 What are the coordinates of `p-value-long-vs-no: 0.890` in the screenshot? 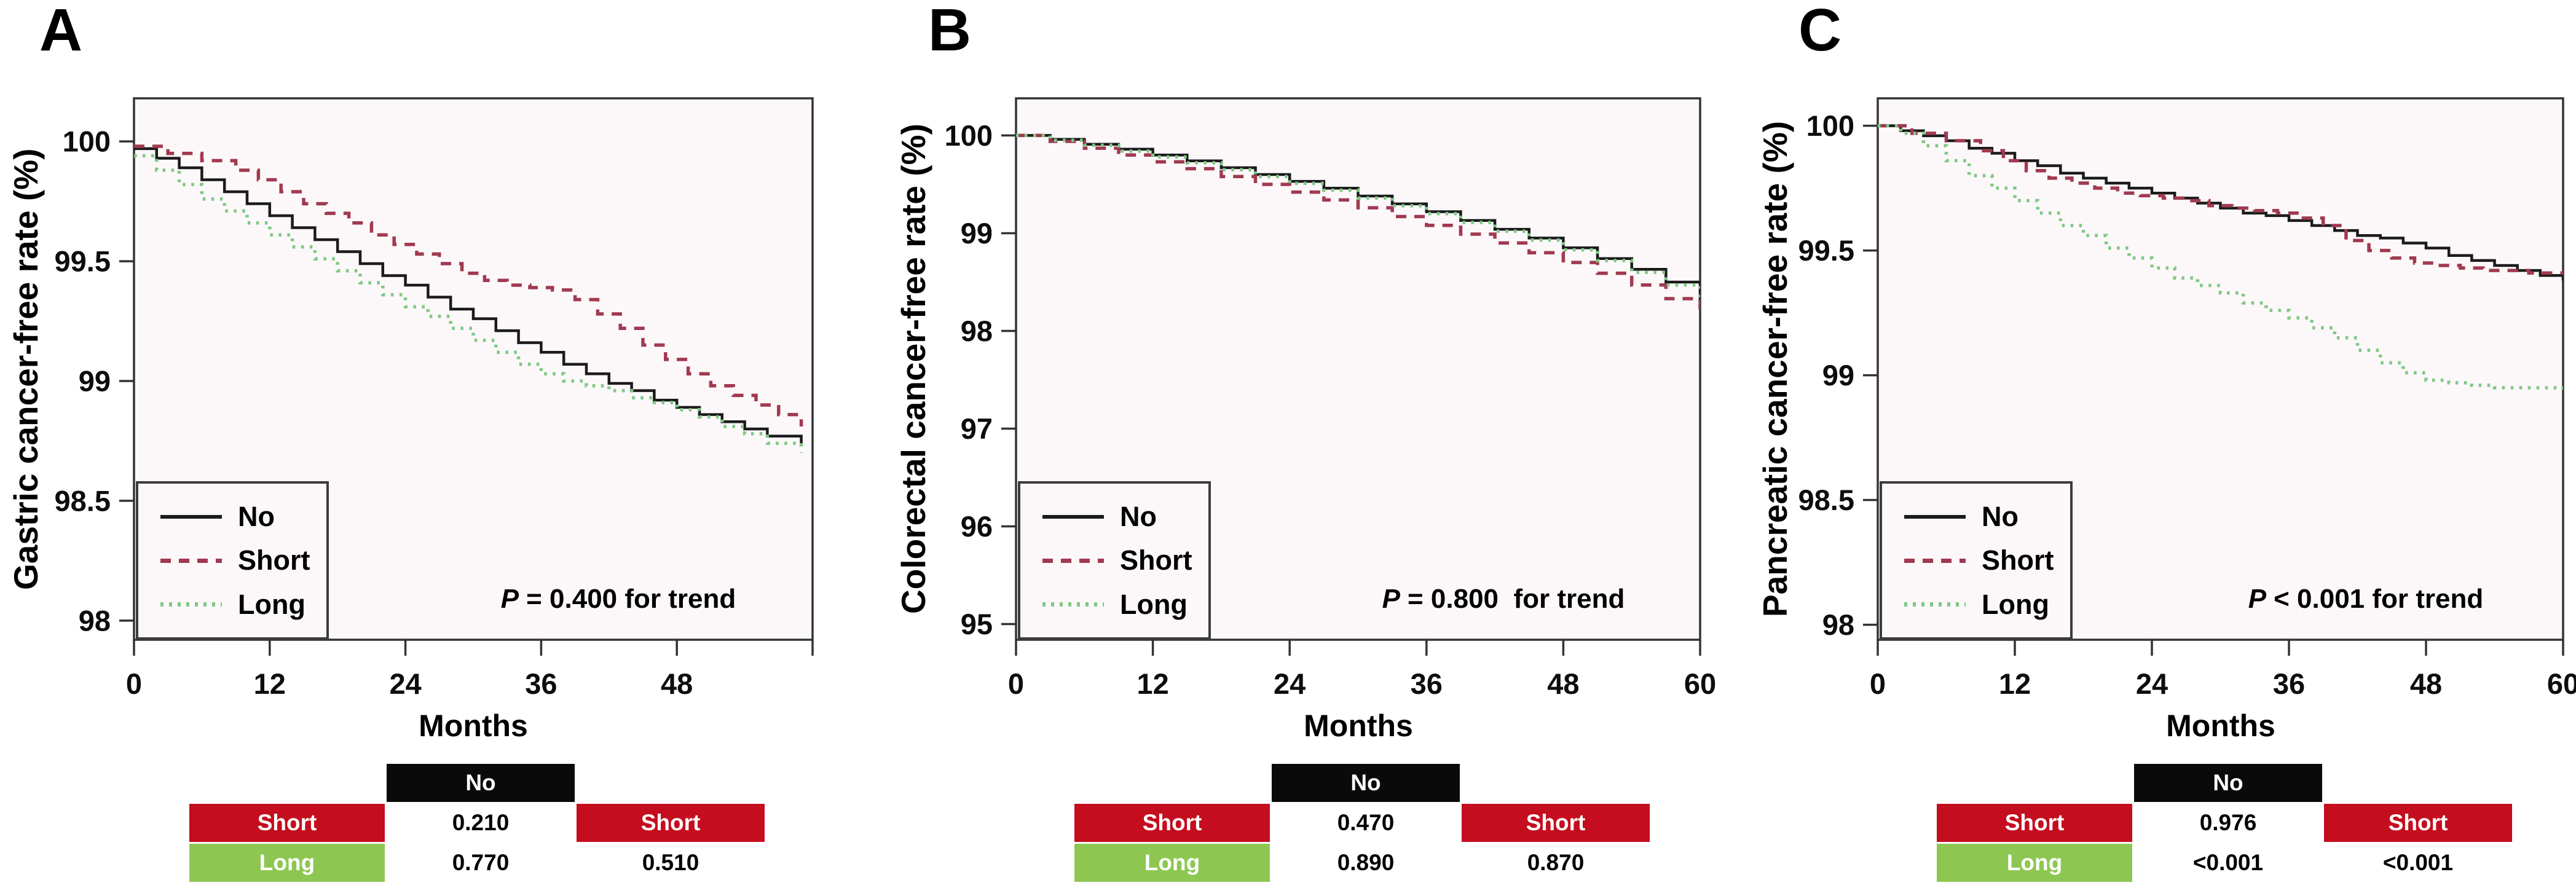 It's located at (1366, 862).